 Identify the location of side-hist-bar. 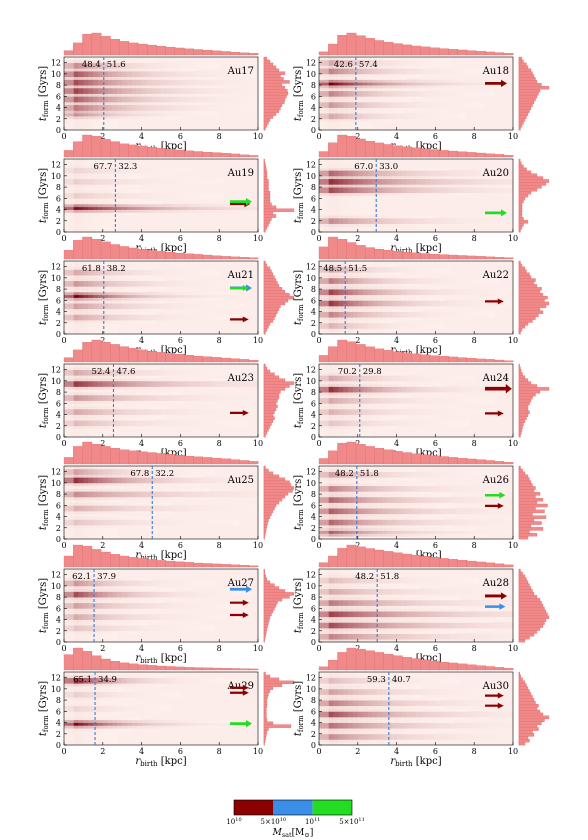
(266, 187).